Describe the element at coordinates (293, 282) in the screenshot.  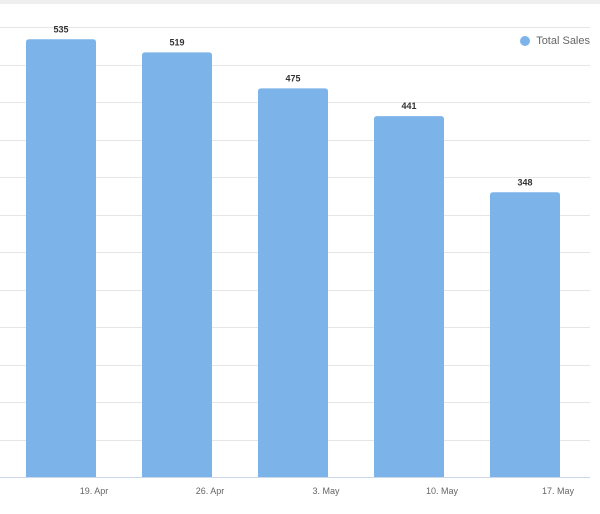
I see `bar-3-may` at that location.